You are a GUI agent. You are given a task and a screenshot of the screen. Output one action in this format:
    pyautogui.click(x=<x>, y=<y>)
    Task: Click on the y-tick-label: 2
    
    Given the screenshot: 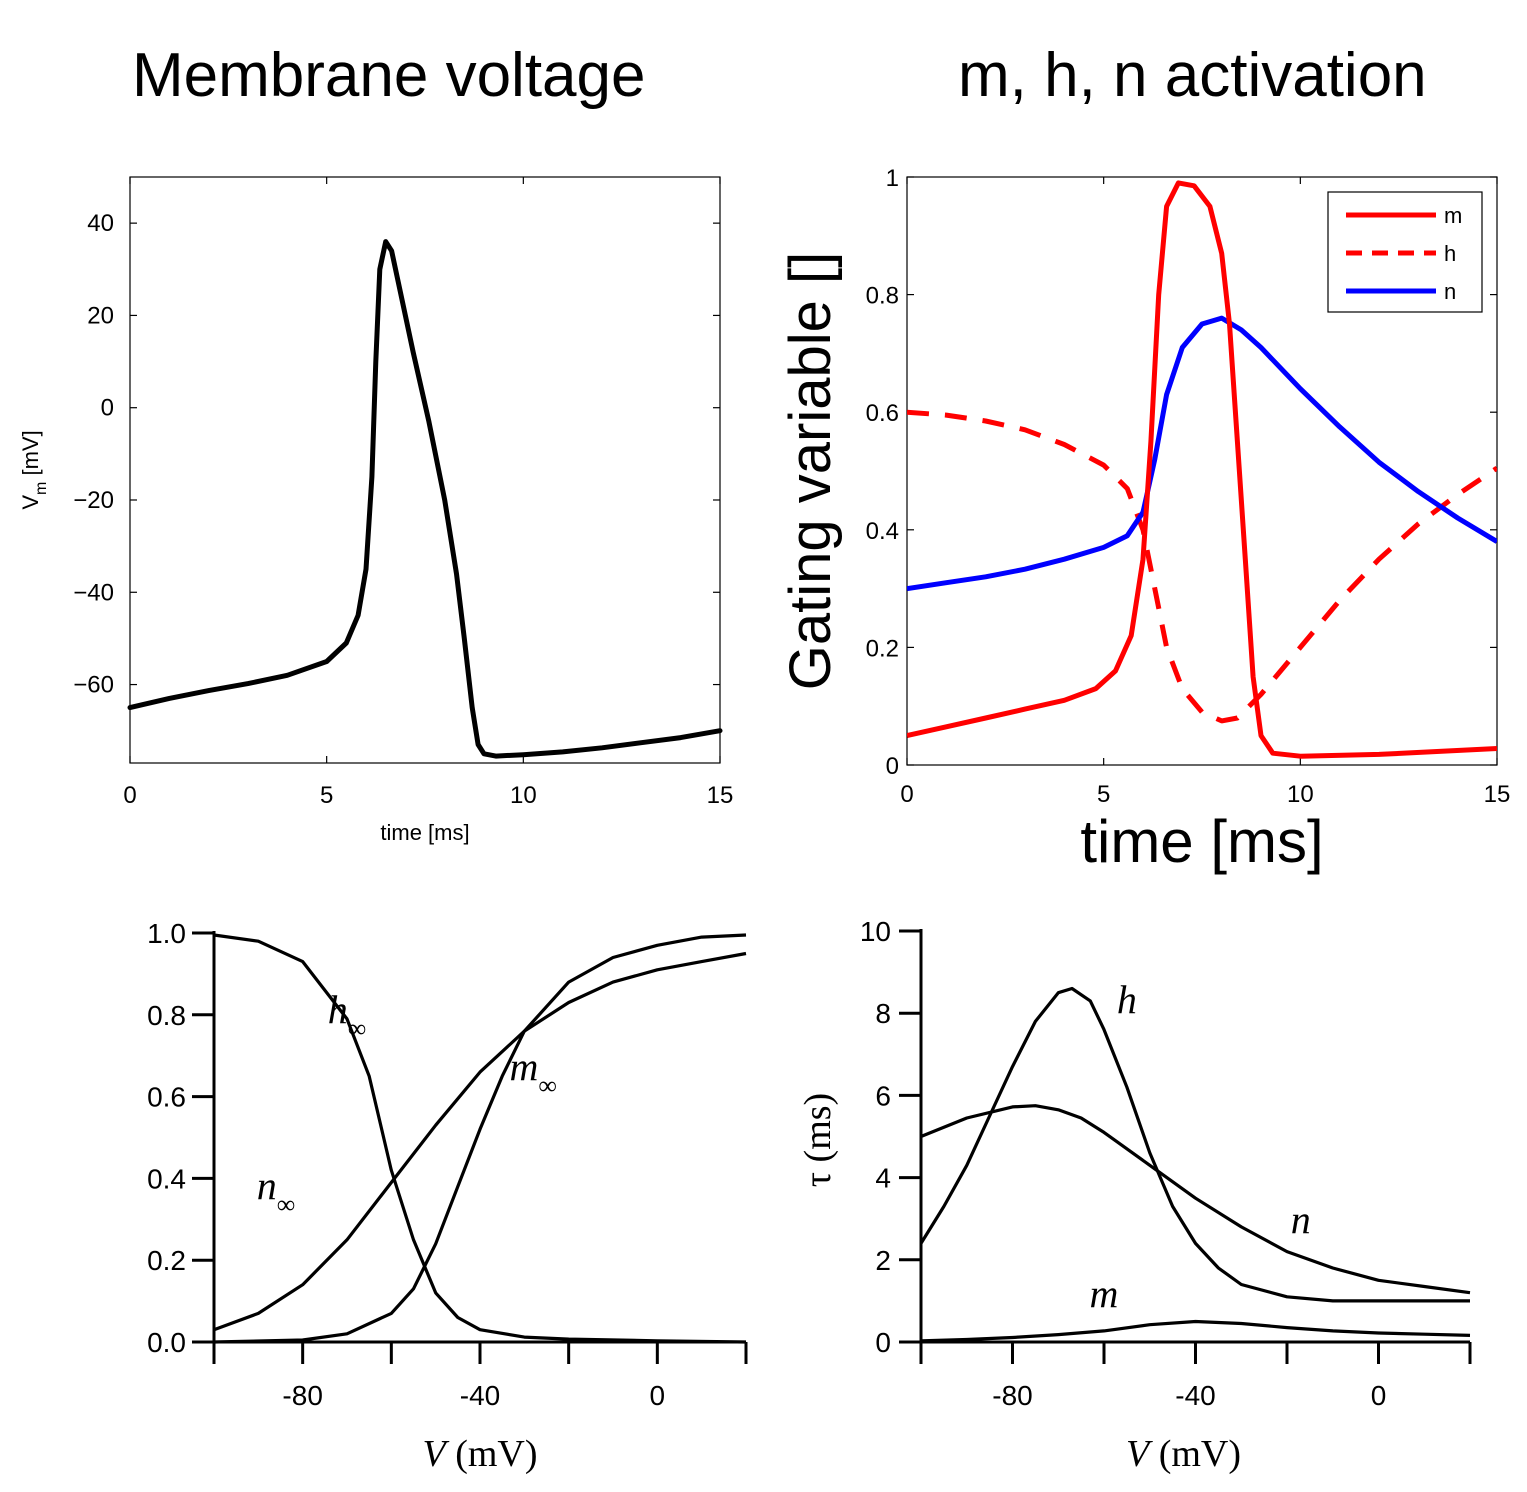 What is the action you would take?
    pyautogui.click(x=883, y=1260)
    